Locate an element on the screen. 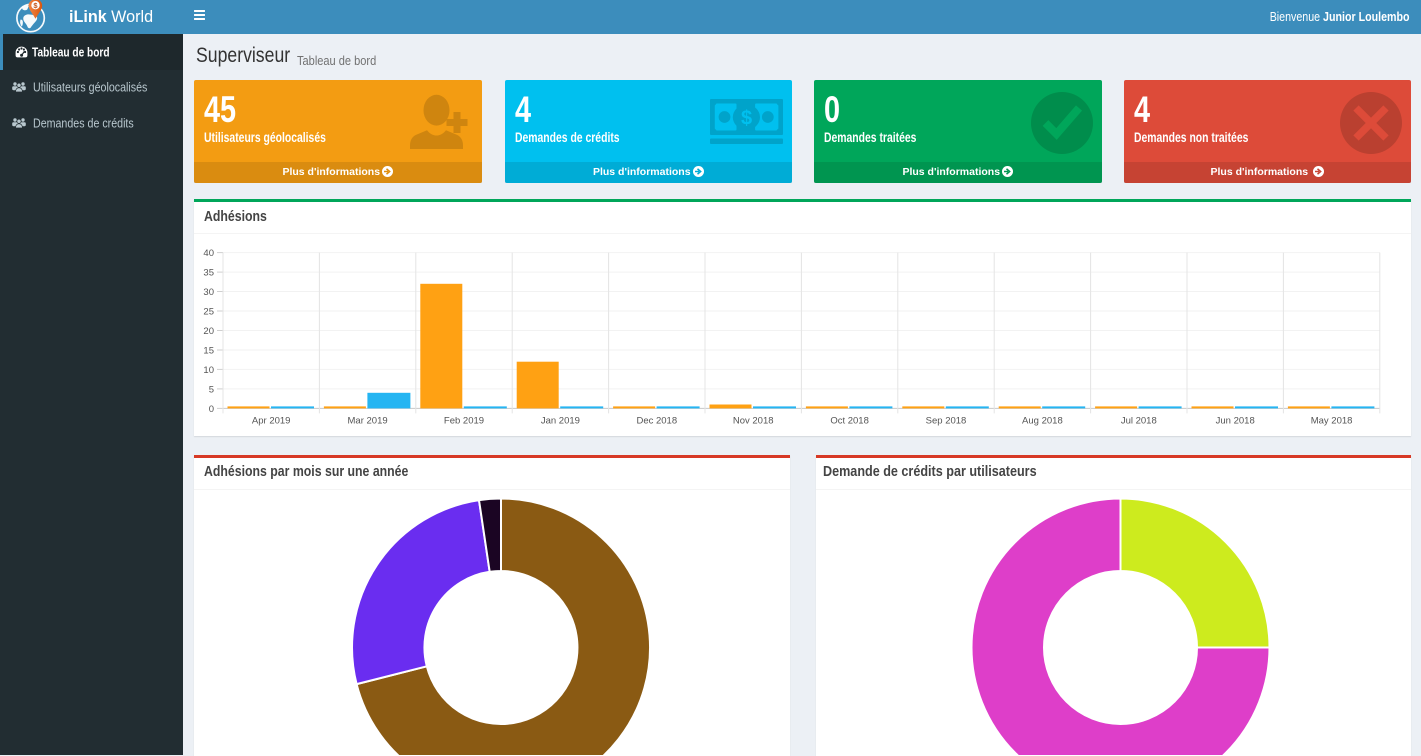  svg-text: 30 is located at coordinates (208, 292).